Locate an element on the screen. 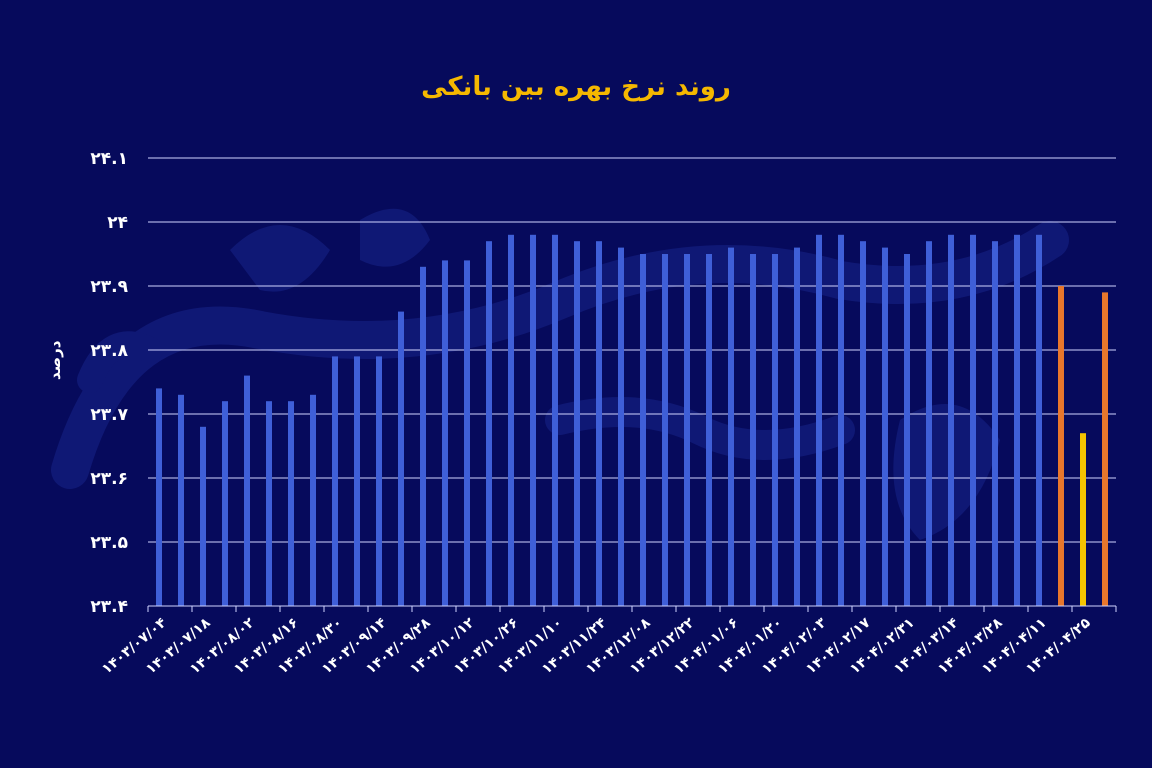  y-tick-label: ۲۳.۵ is located at coordinates (109, 543).